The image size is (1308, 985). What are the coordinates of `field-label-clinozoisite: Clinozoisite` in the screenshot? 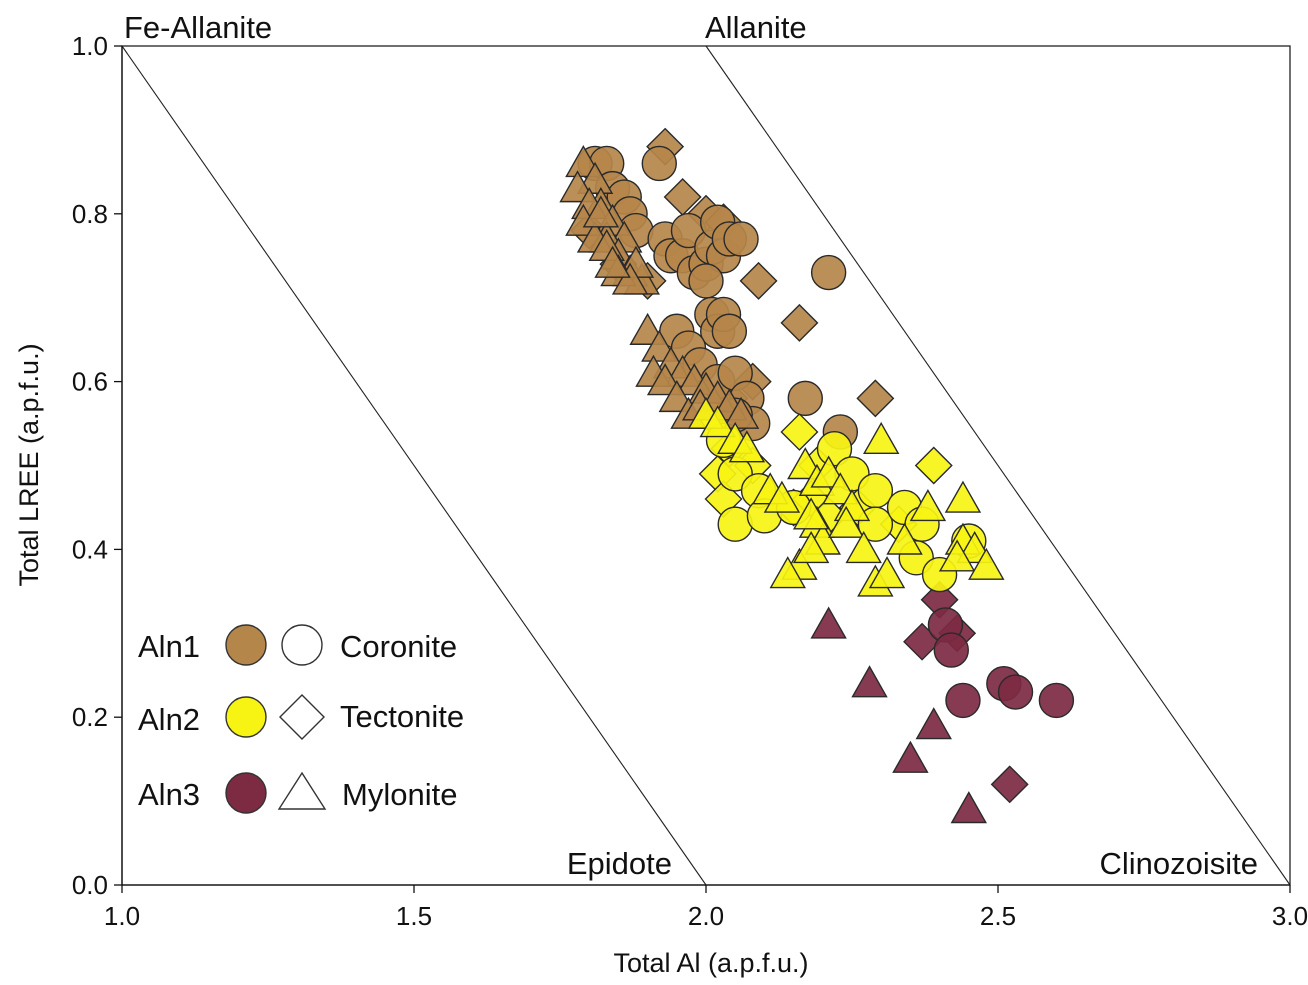 It's located at (1178, 863).